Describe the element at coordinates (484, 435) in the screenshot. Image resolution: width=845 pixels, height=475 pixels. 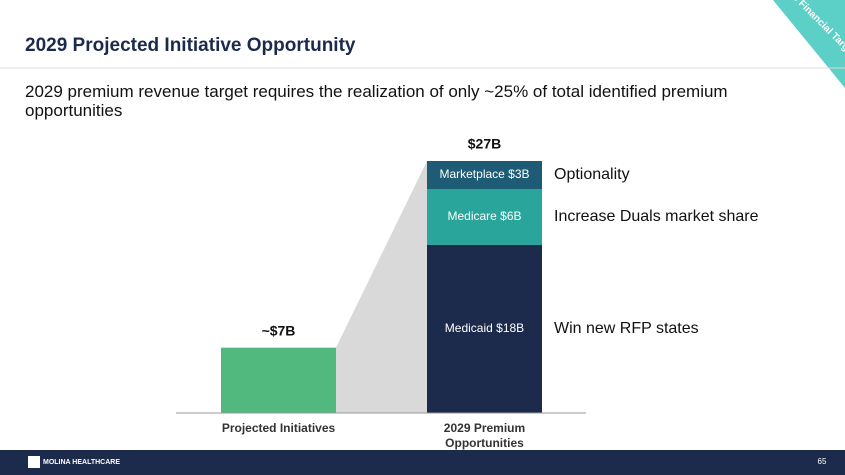
I see `x-tick-label: 2029 Premium Opportunities` at that location.